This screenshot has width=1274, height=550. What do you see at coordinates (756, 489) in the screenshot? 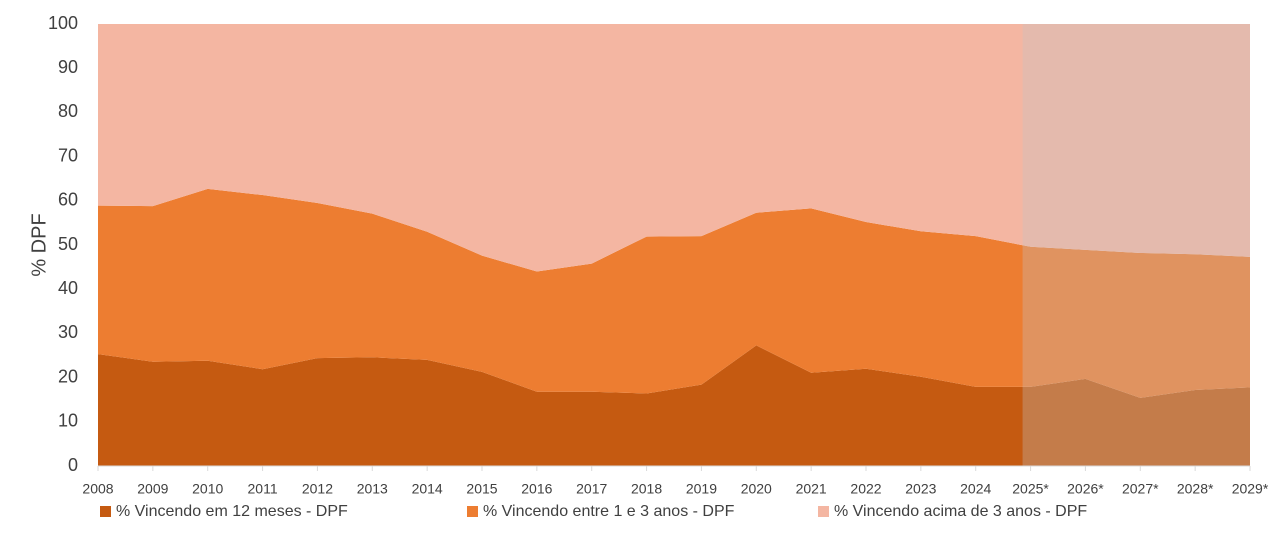
I see `x-tick-label: 2020` at bounding box center [756, 489].